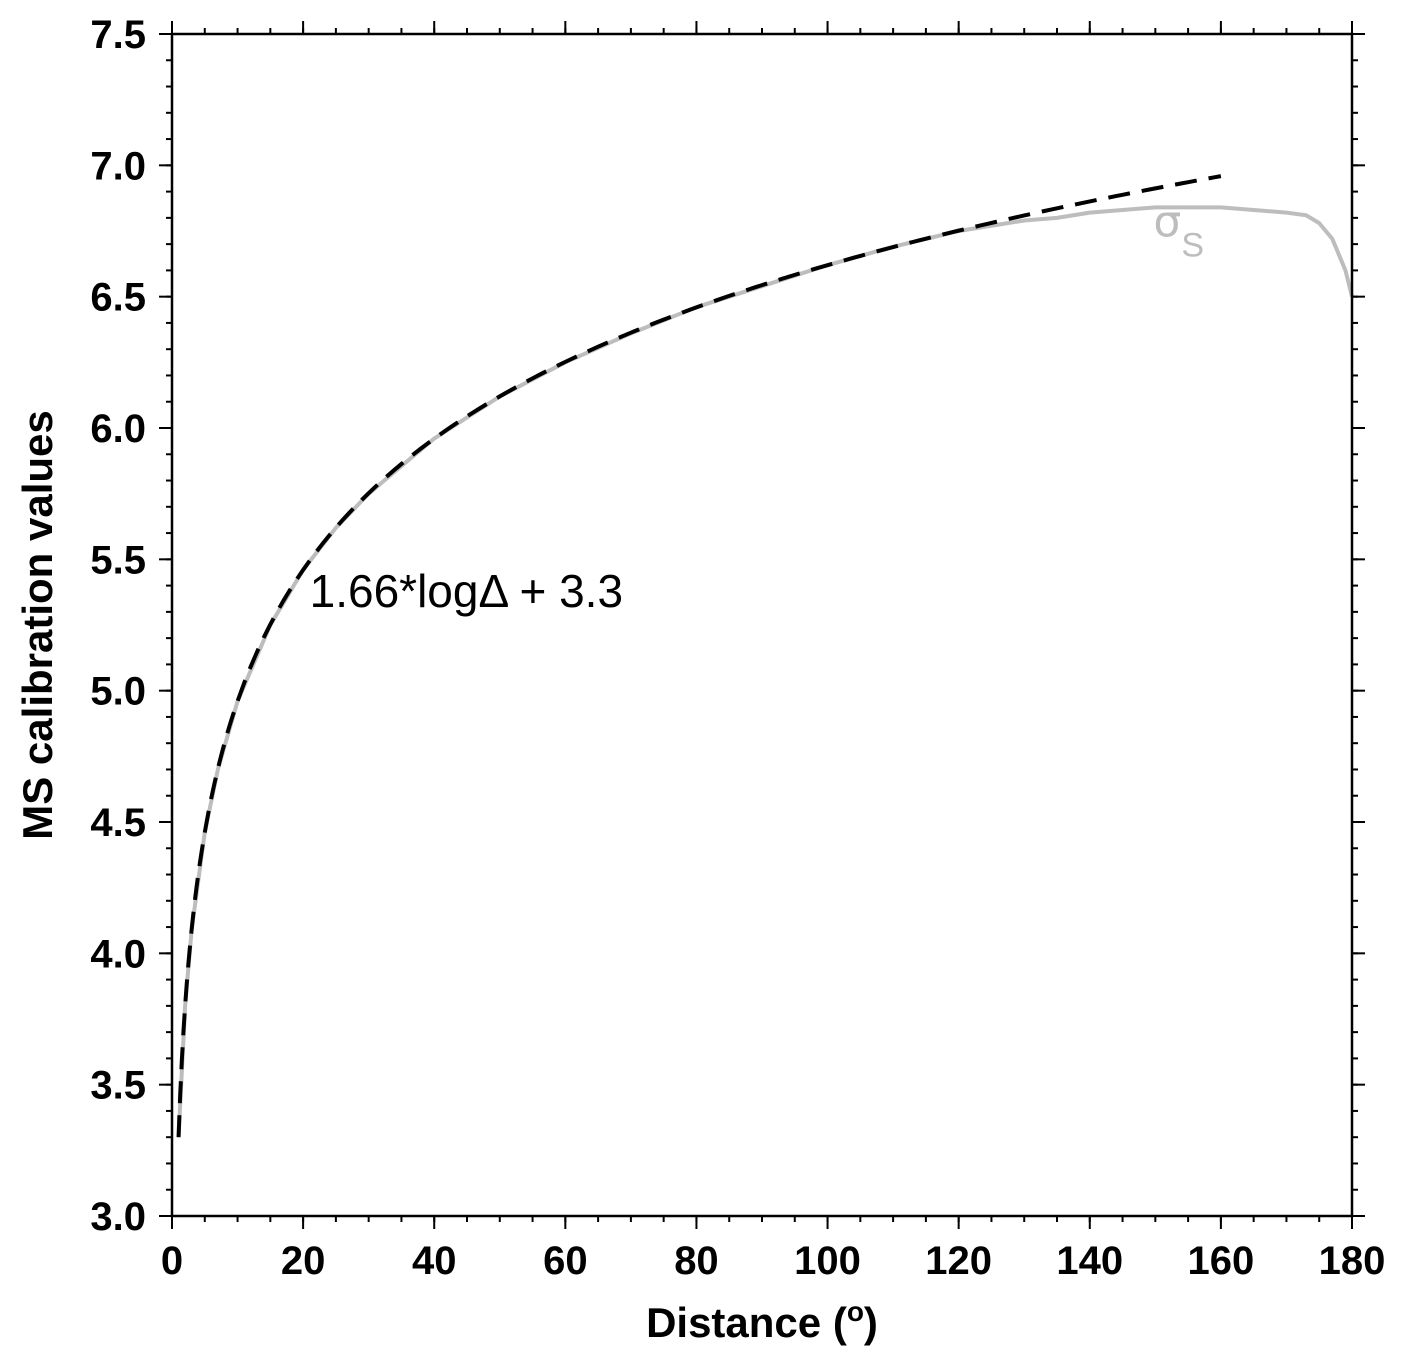 The height and width of the screenshot is (1365, 1411). I want to click on y-tick-label: 5.0, so click(118, 692).